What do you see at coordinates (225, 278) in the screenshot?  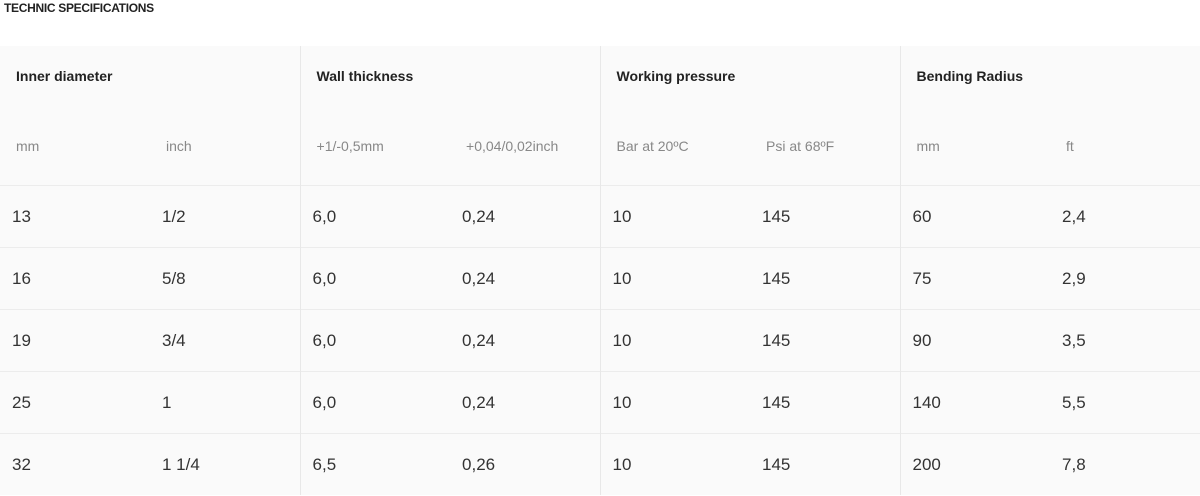 I see `table-cell: 5/8` at bounding box center [225, 278].